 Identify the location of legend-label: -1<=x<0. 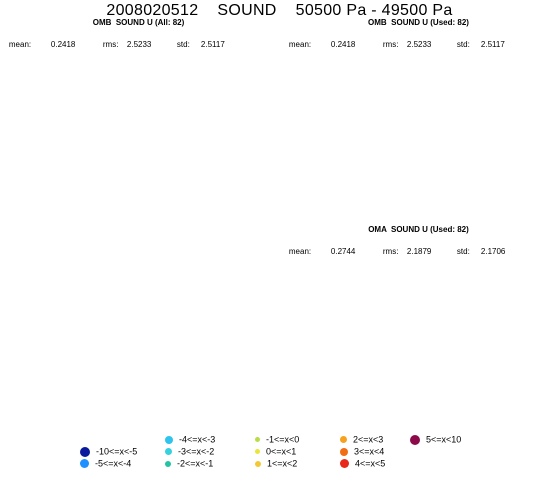
(283, 439).